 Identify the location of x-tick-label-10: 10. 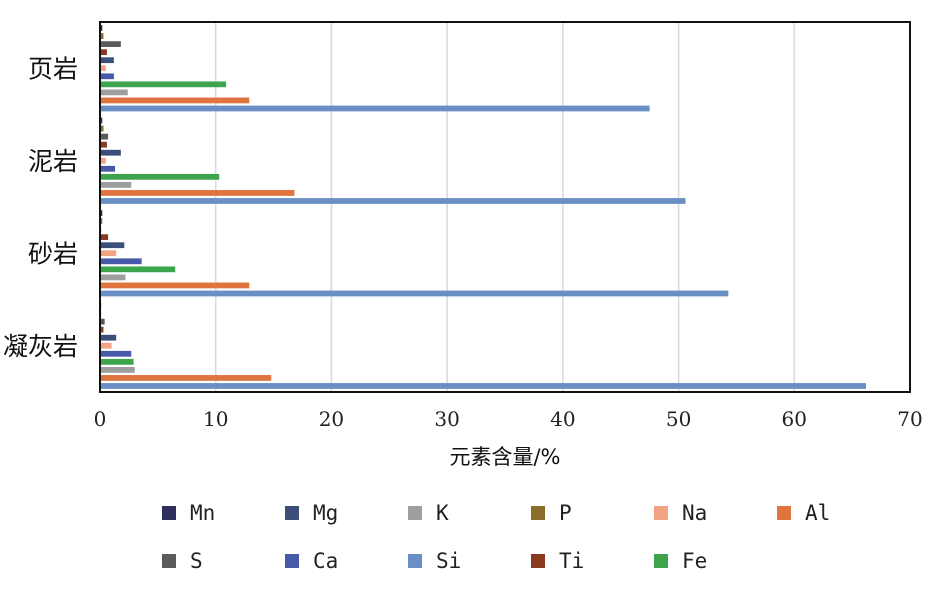
(215, 419).